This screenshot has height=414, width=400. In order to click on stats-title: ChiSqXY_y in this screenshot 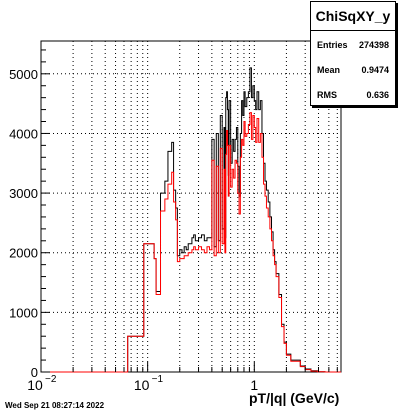, I will do `click(353, 16)`.